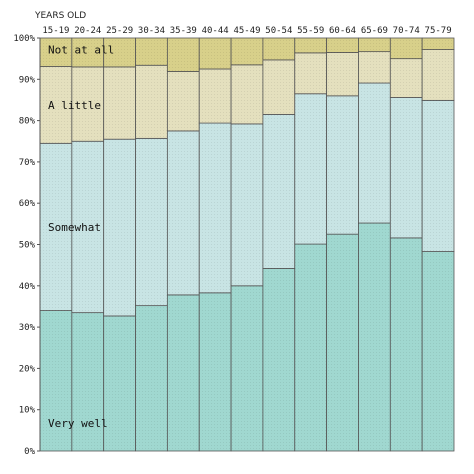 Image resolution: width=474 pixels, height=474 pixels. Describe the element at coordinates (27, 246) in the screenshot. I see `y-tick-label: 50%` at that location.